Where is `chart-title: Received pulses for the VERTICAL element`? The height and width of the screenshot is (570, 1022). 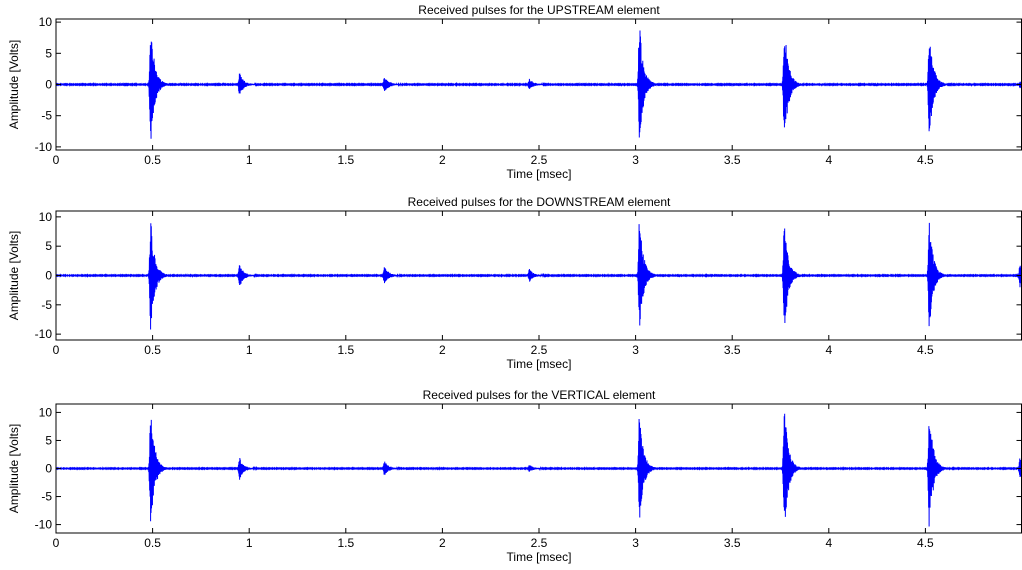 chart-title: Received pulses for the VERTICAL element is located at coordinates (539, 395).